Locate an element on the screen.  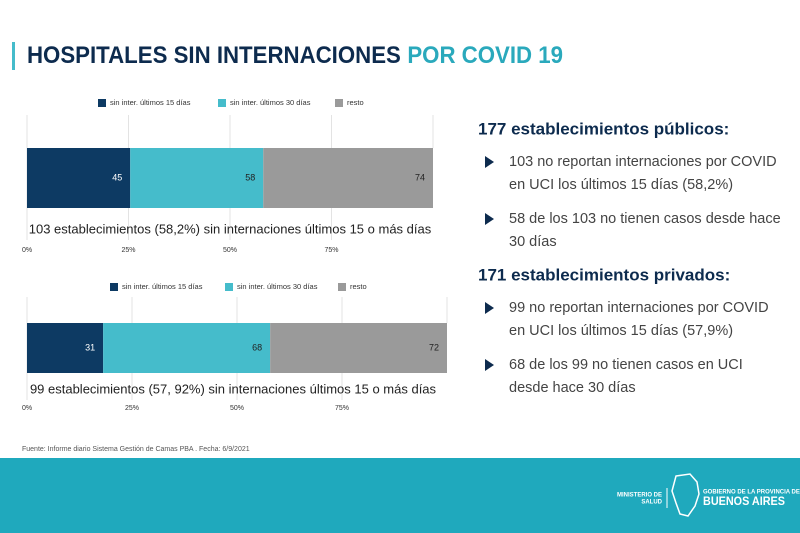
value-label: 31 is located at coordinates (90, 347).